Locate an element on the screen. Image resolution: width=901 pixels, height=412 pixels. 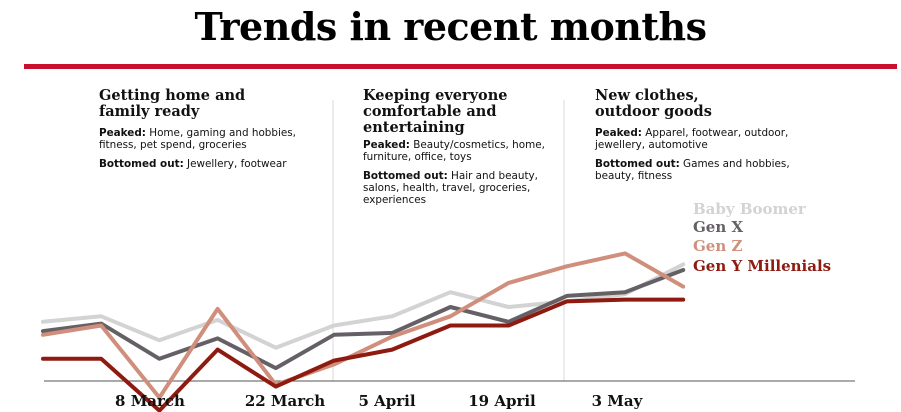
x-tick-label: 8 March is located at coordinates (150, 401).